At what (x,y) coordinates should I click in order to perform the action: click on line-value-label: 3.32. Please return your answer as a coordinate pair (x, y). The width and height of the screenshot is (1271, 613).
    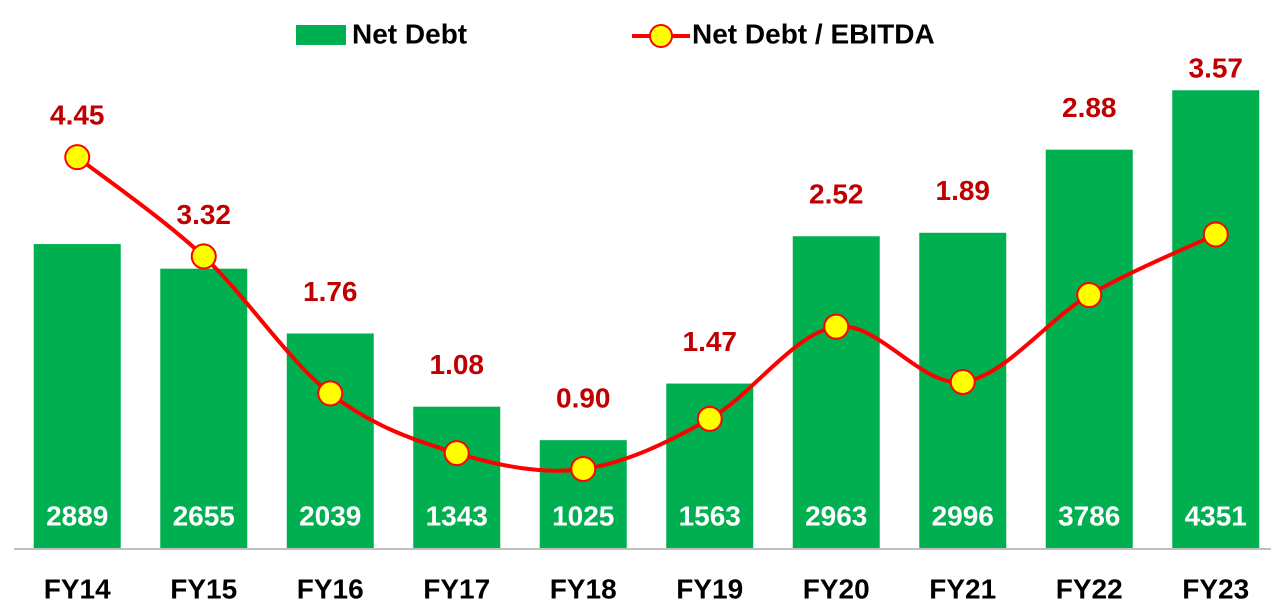
    Looking at the image, I should click on (204, 214).